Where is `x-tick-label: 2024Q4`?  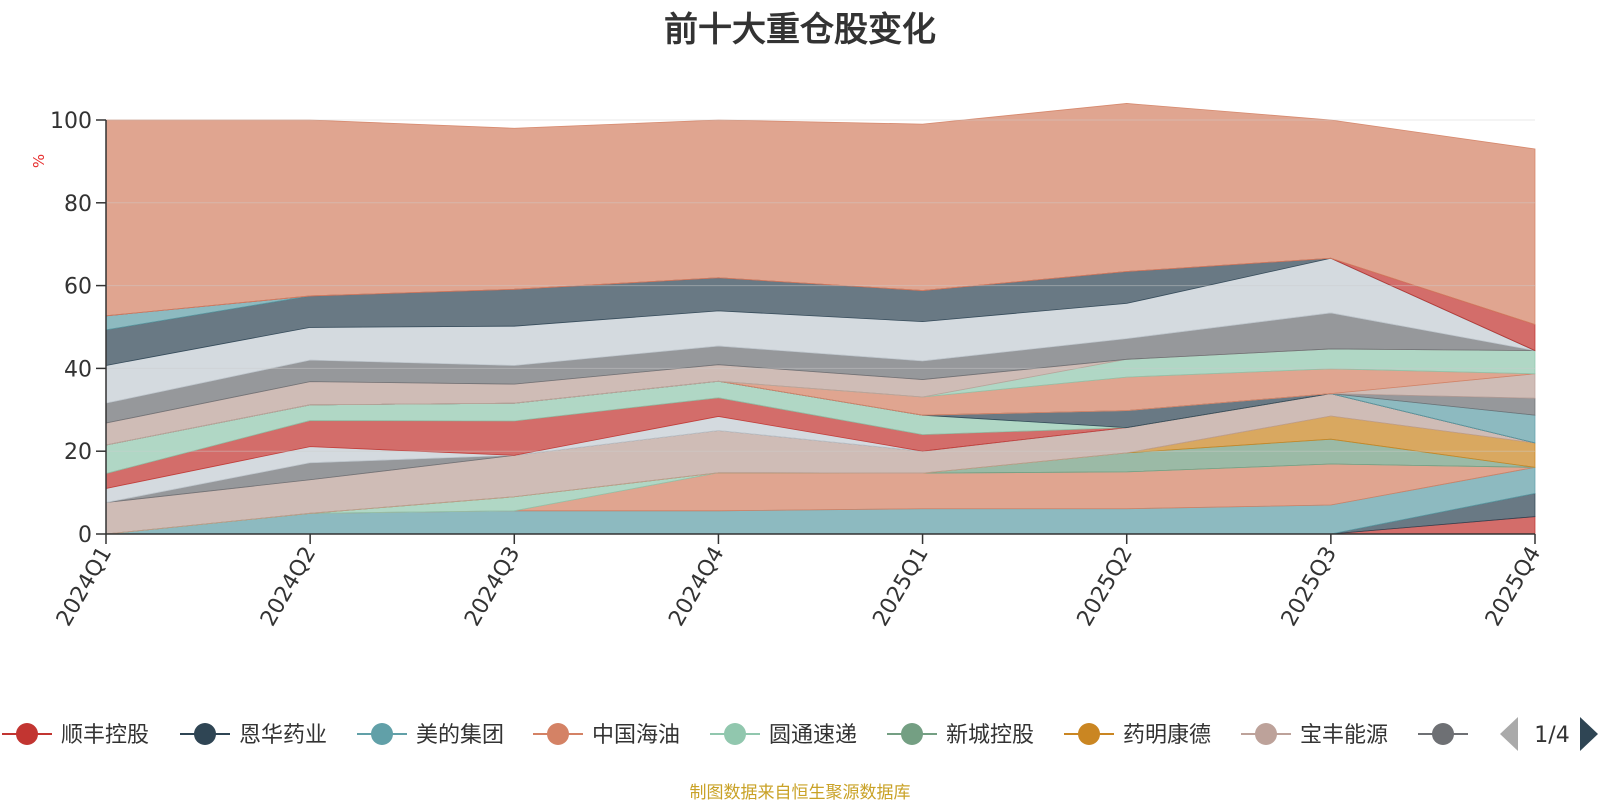 x-tick-label: 2024Q4 is located at coordinates (696, 587).